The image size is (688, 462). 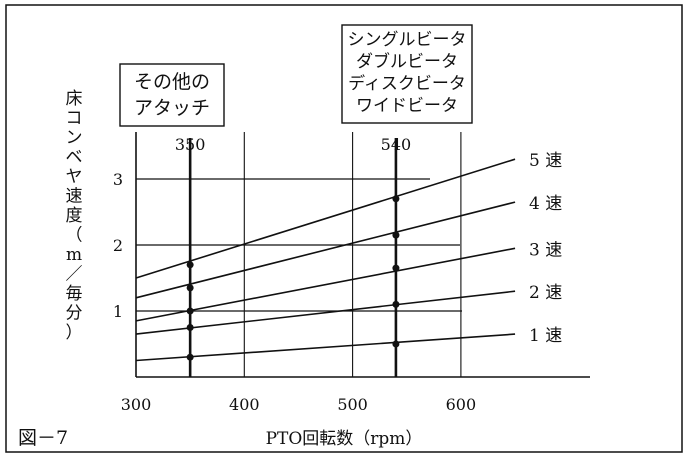 What do you see at coordinates (172, 108) in the screenshot?
I see `note-line-350-1: アタッチ` at bounding box center [172, 108].